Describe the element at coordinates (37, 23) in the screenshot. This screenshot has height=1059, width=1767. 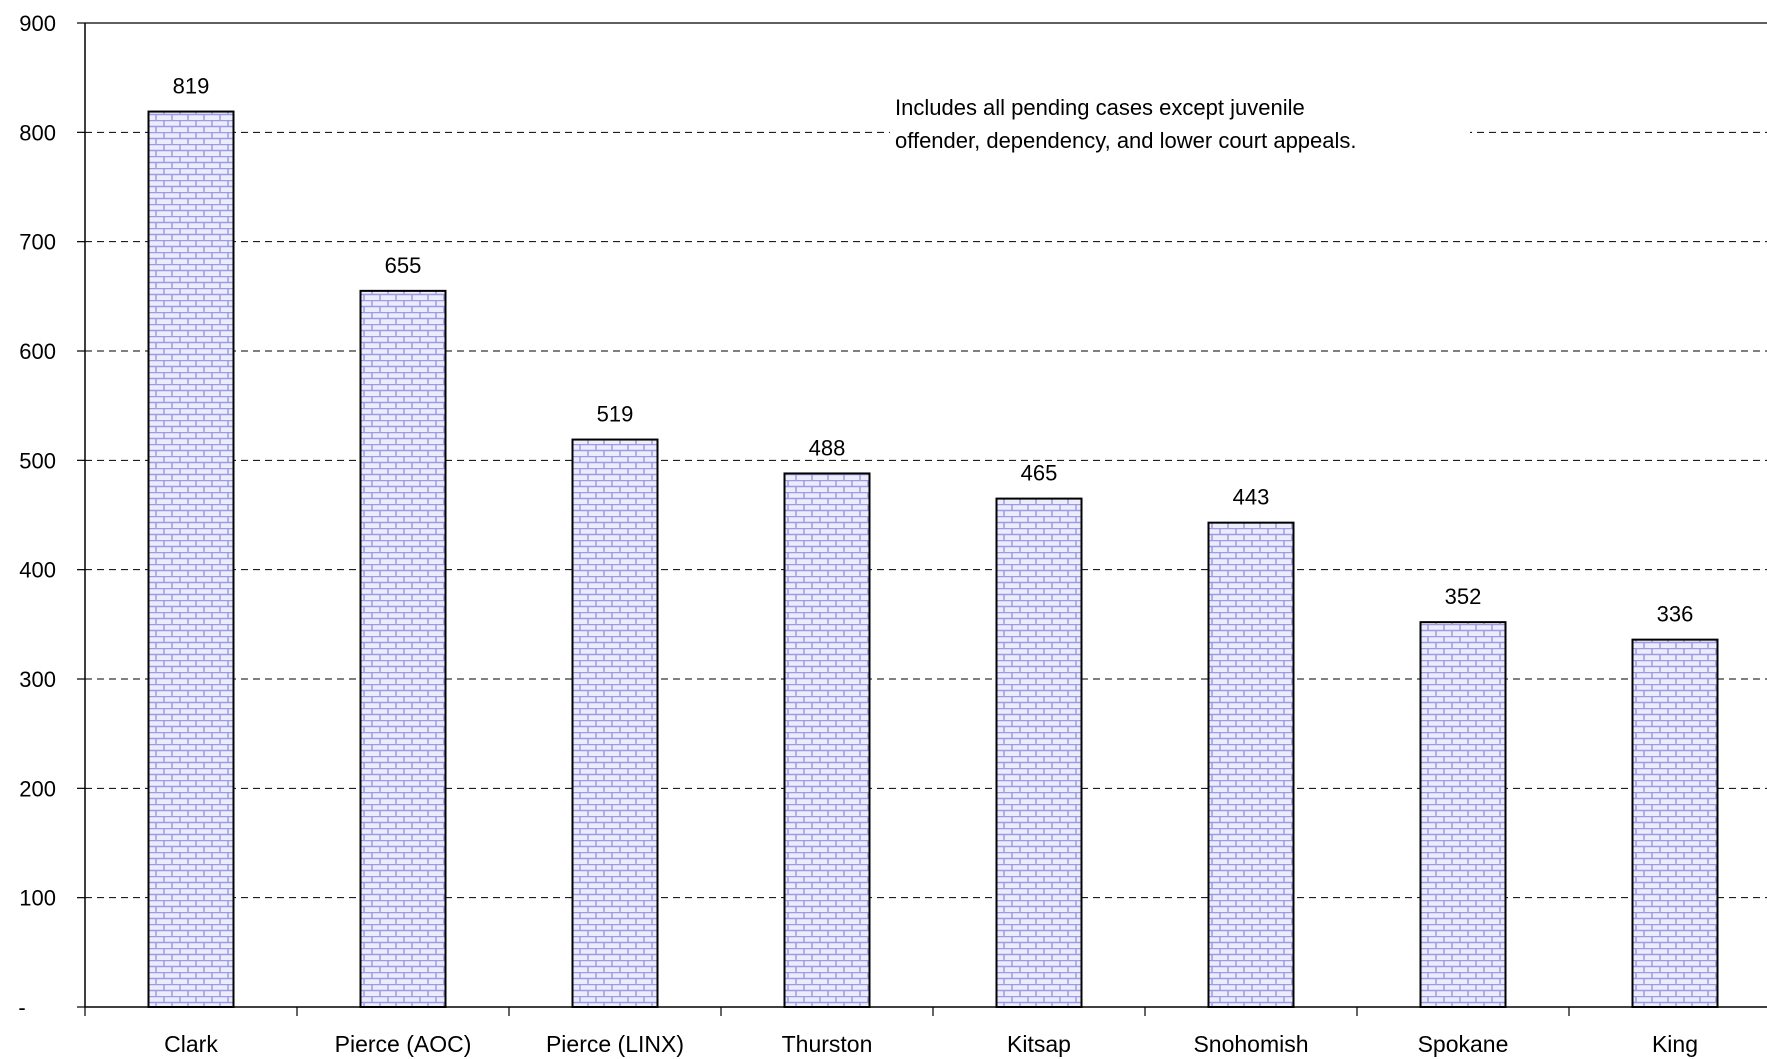
I see `y-tick-label: 900` at that location.